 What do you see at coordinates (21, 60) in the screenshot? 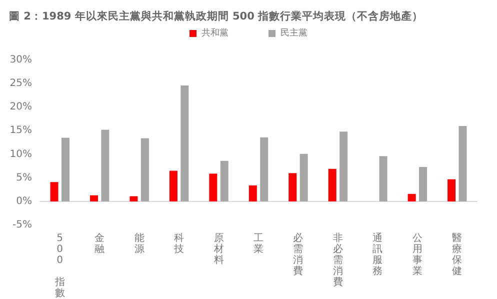
I see `y-tick-label: 30%` at bounding box center [21, 60].